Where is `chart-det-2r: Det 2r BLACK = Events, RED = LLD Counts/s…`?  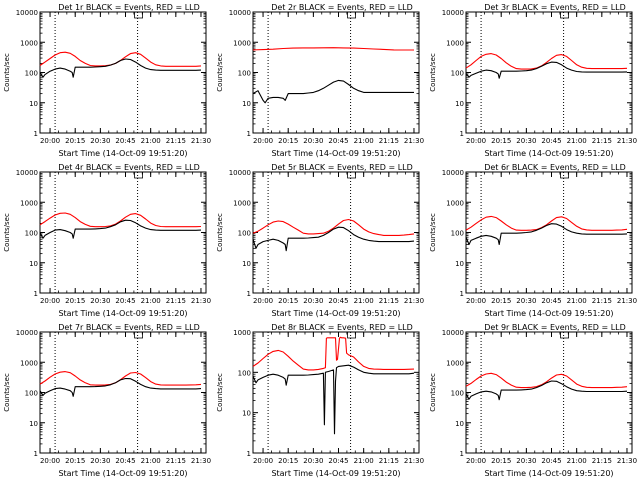 chart-det-2r: Det 2r BLACK = Events, RED = LLD Counts/s… is located at coordinates (320, 80).